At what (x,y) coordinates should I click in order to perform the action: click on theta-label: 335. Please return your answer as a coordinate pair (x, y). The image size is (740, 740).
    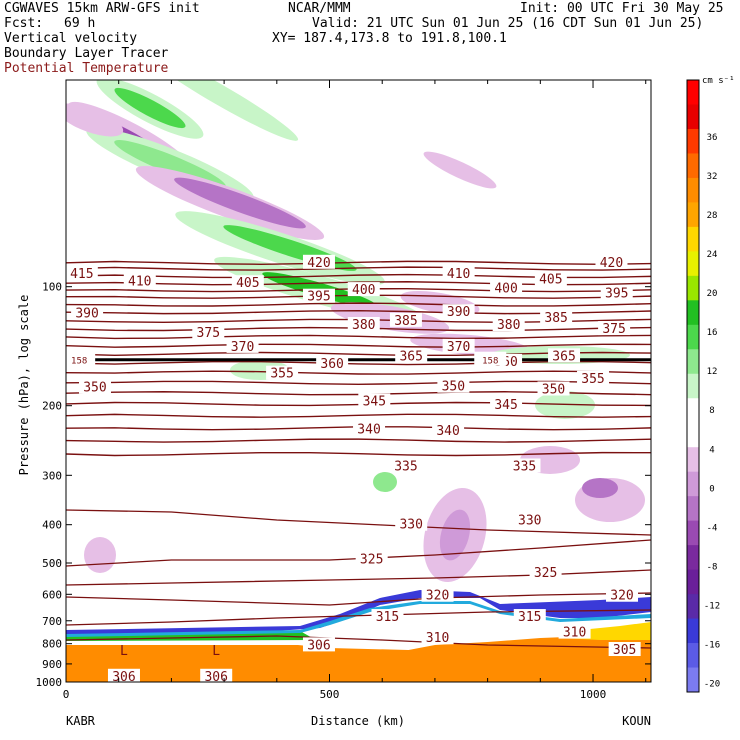
    Looking at the image, I should click on (405, 466).